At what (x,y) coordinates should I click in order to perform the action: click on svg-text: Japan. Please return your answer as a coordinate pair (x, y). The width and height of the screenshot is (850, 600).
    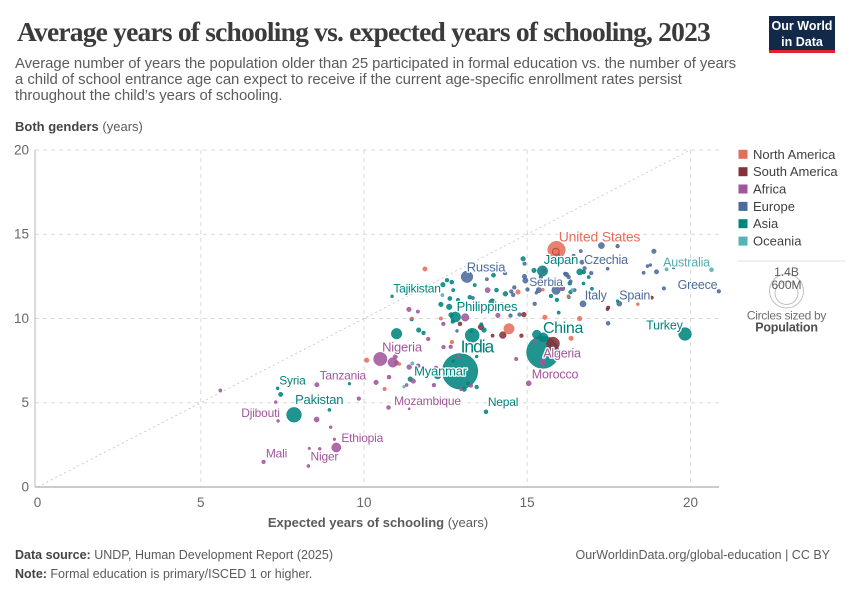
    Looking at the image, I should click on (561, 259).